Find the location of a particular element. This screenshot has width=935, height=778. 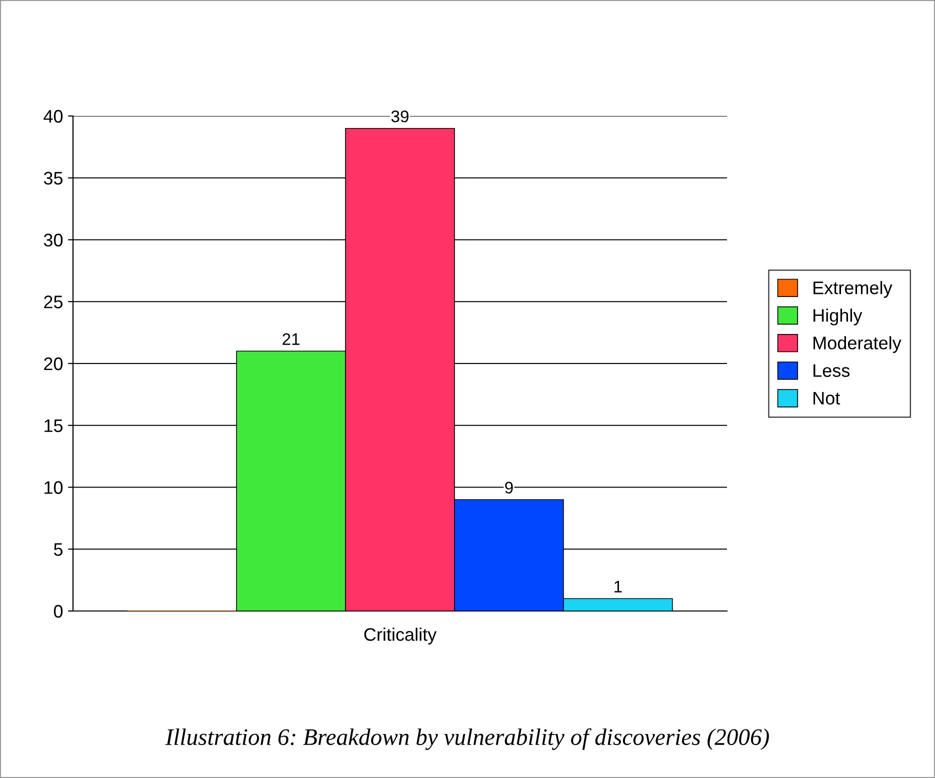

data-label: 1 is located at coordinates (618, 586).